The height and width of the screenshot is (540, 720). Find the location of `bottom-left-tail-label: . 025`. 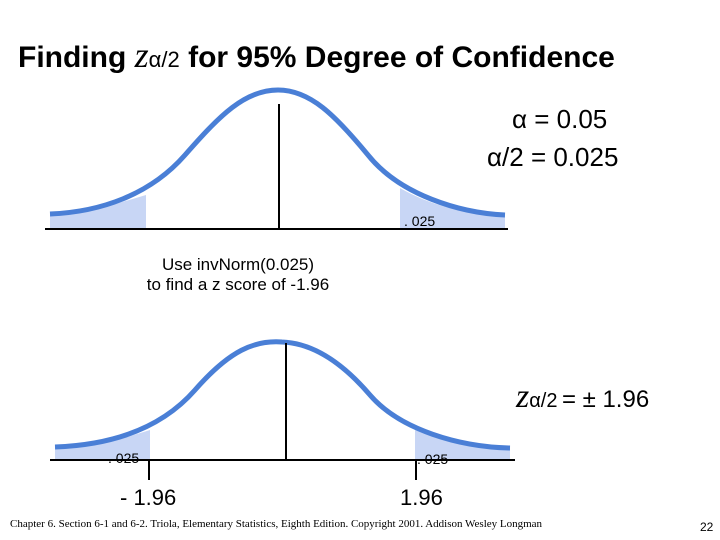

bottom-left-tail-label: . 025 is located at coordinates (124, 458).